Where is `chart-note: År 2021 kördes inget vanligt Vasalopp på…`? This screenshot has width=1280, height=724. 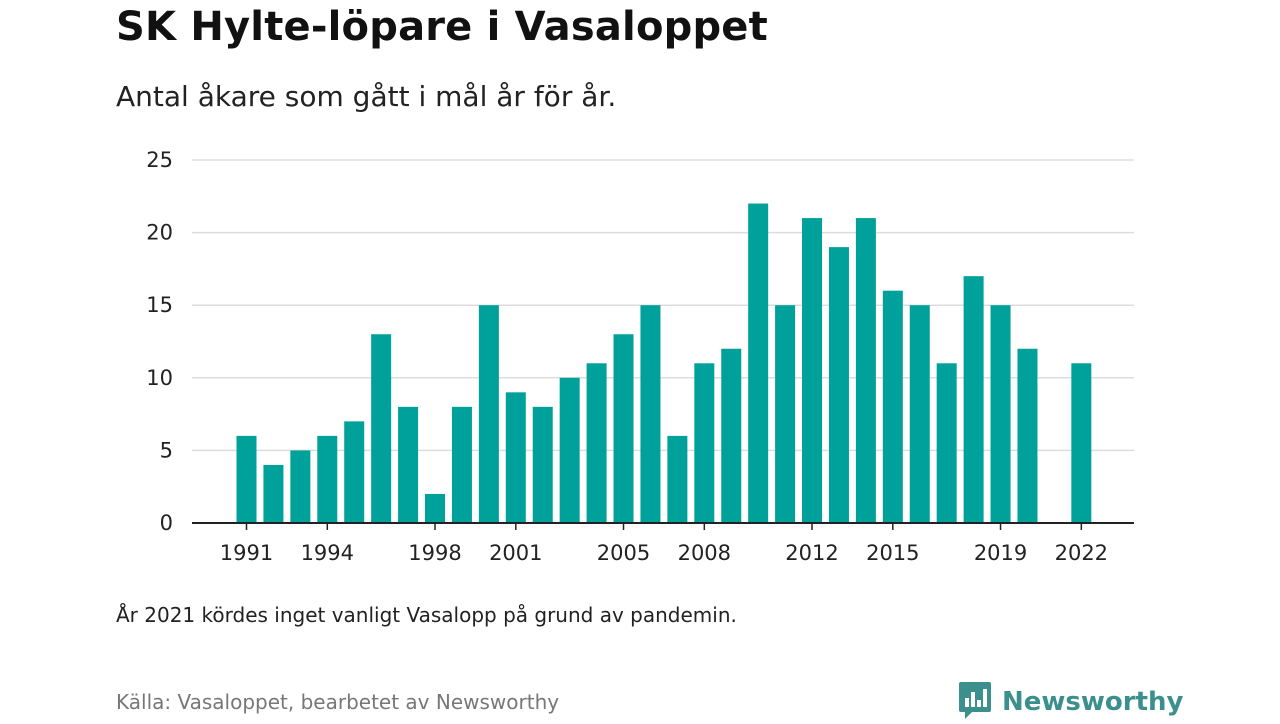
chart-note: År 2021 kördes inget vanligt Vasalopp på… is located at coordinates (426, 615).